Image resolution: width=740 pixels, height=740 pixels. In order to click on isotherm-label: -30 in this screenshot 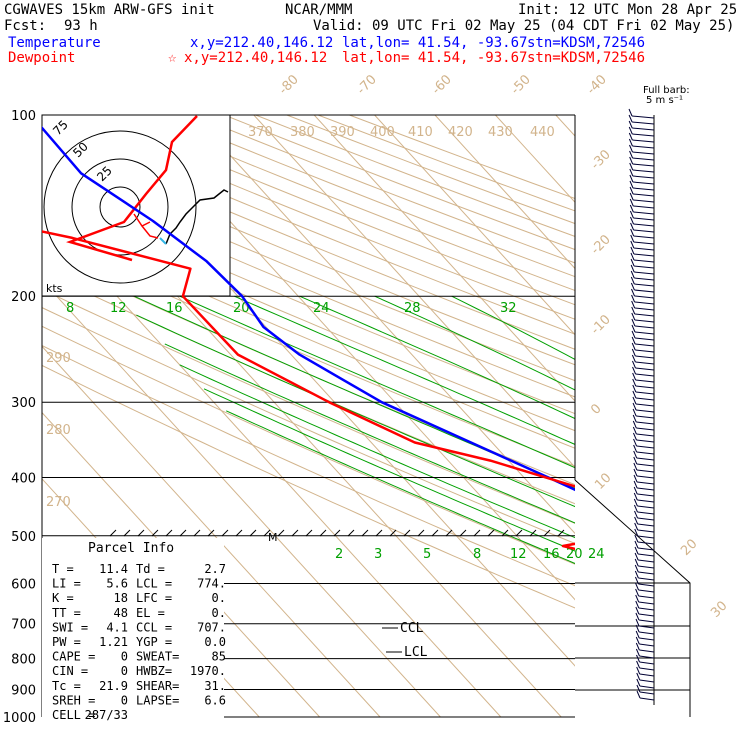, I will do `click(601, 160)`.